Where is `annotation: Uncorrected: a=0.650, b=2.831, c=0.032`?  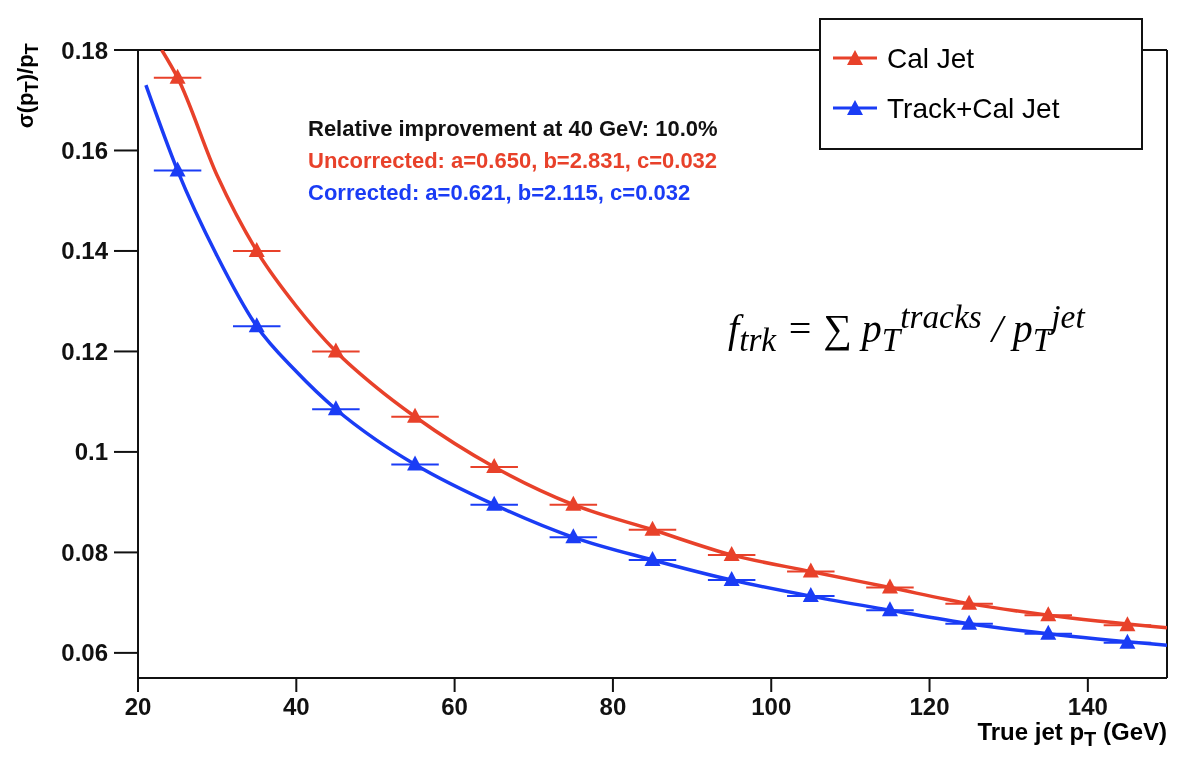
annotation: Uncorrected: a=0.650, b=2.831, c=0.032 is located at coordinates (513, 161).